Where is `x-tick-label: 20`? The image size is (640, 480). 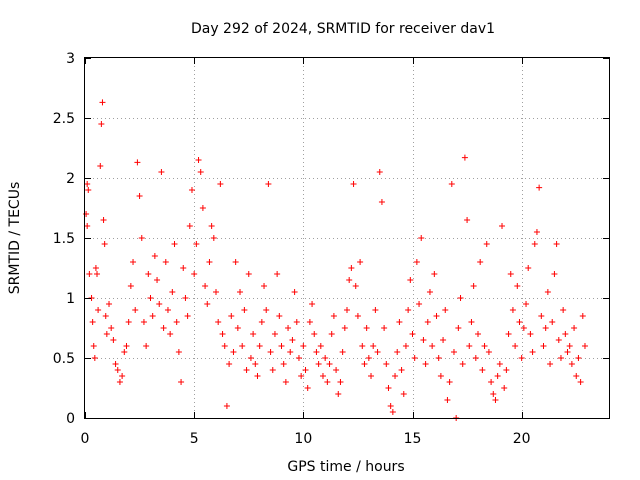
x-tick-label: 20 is located at coordinates (522, 439).